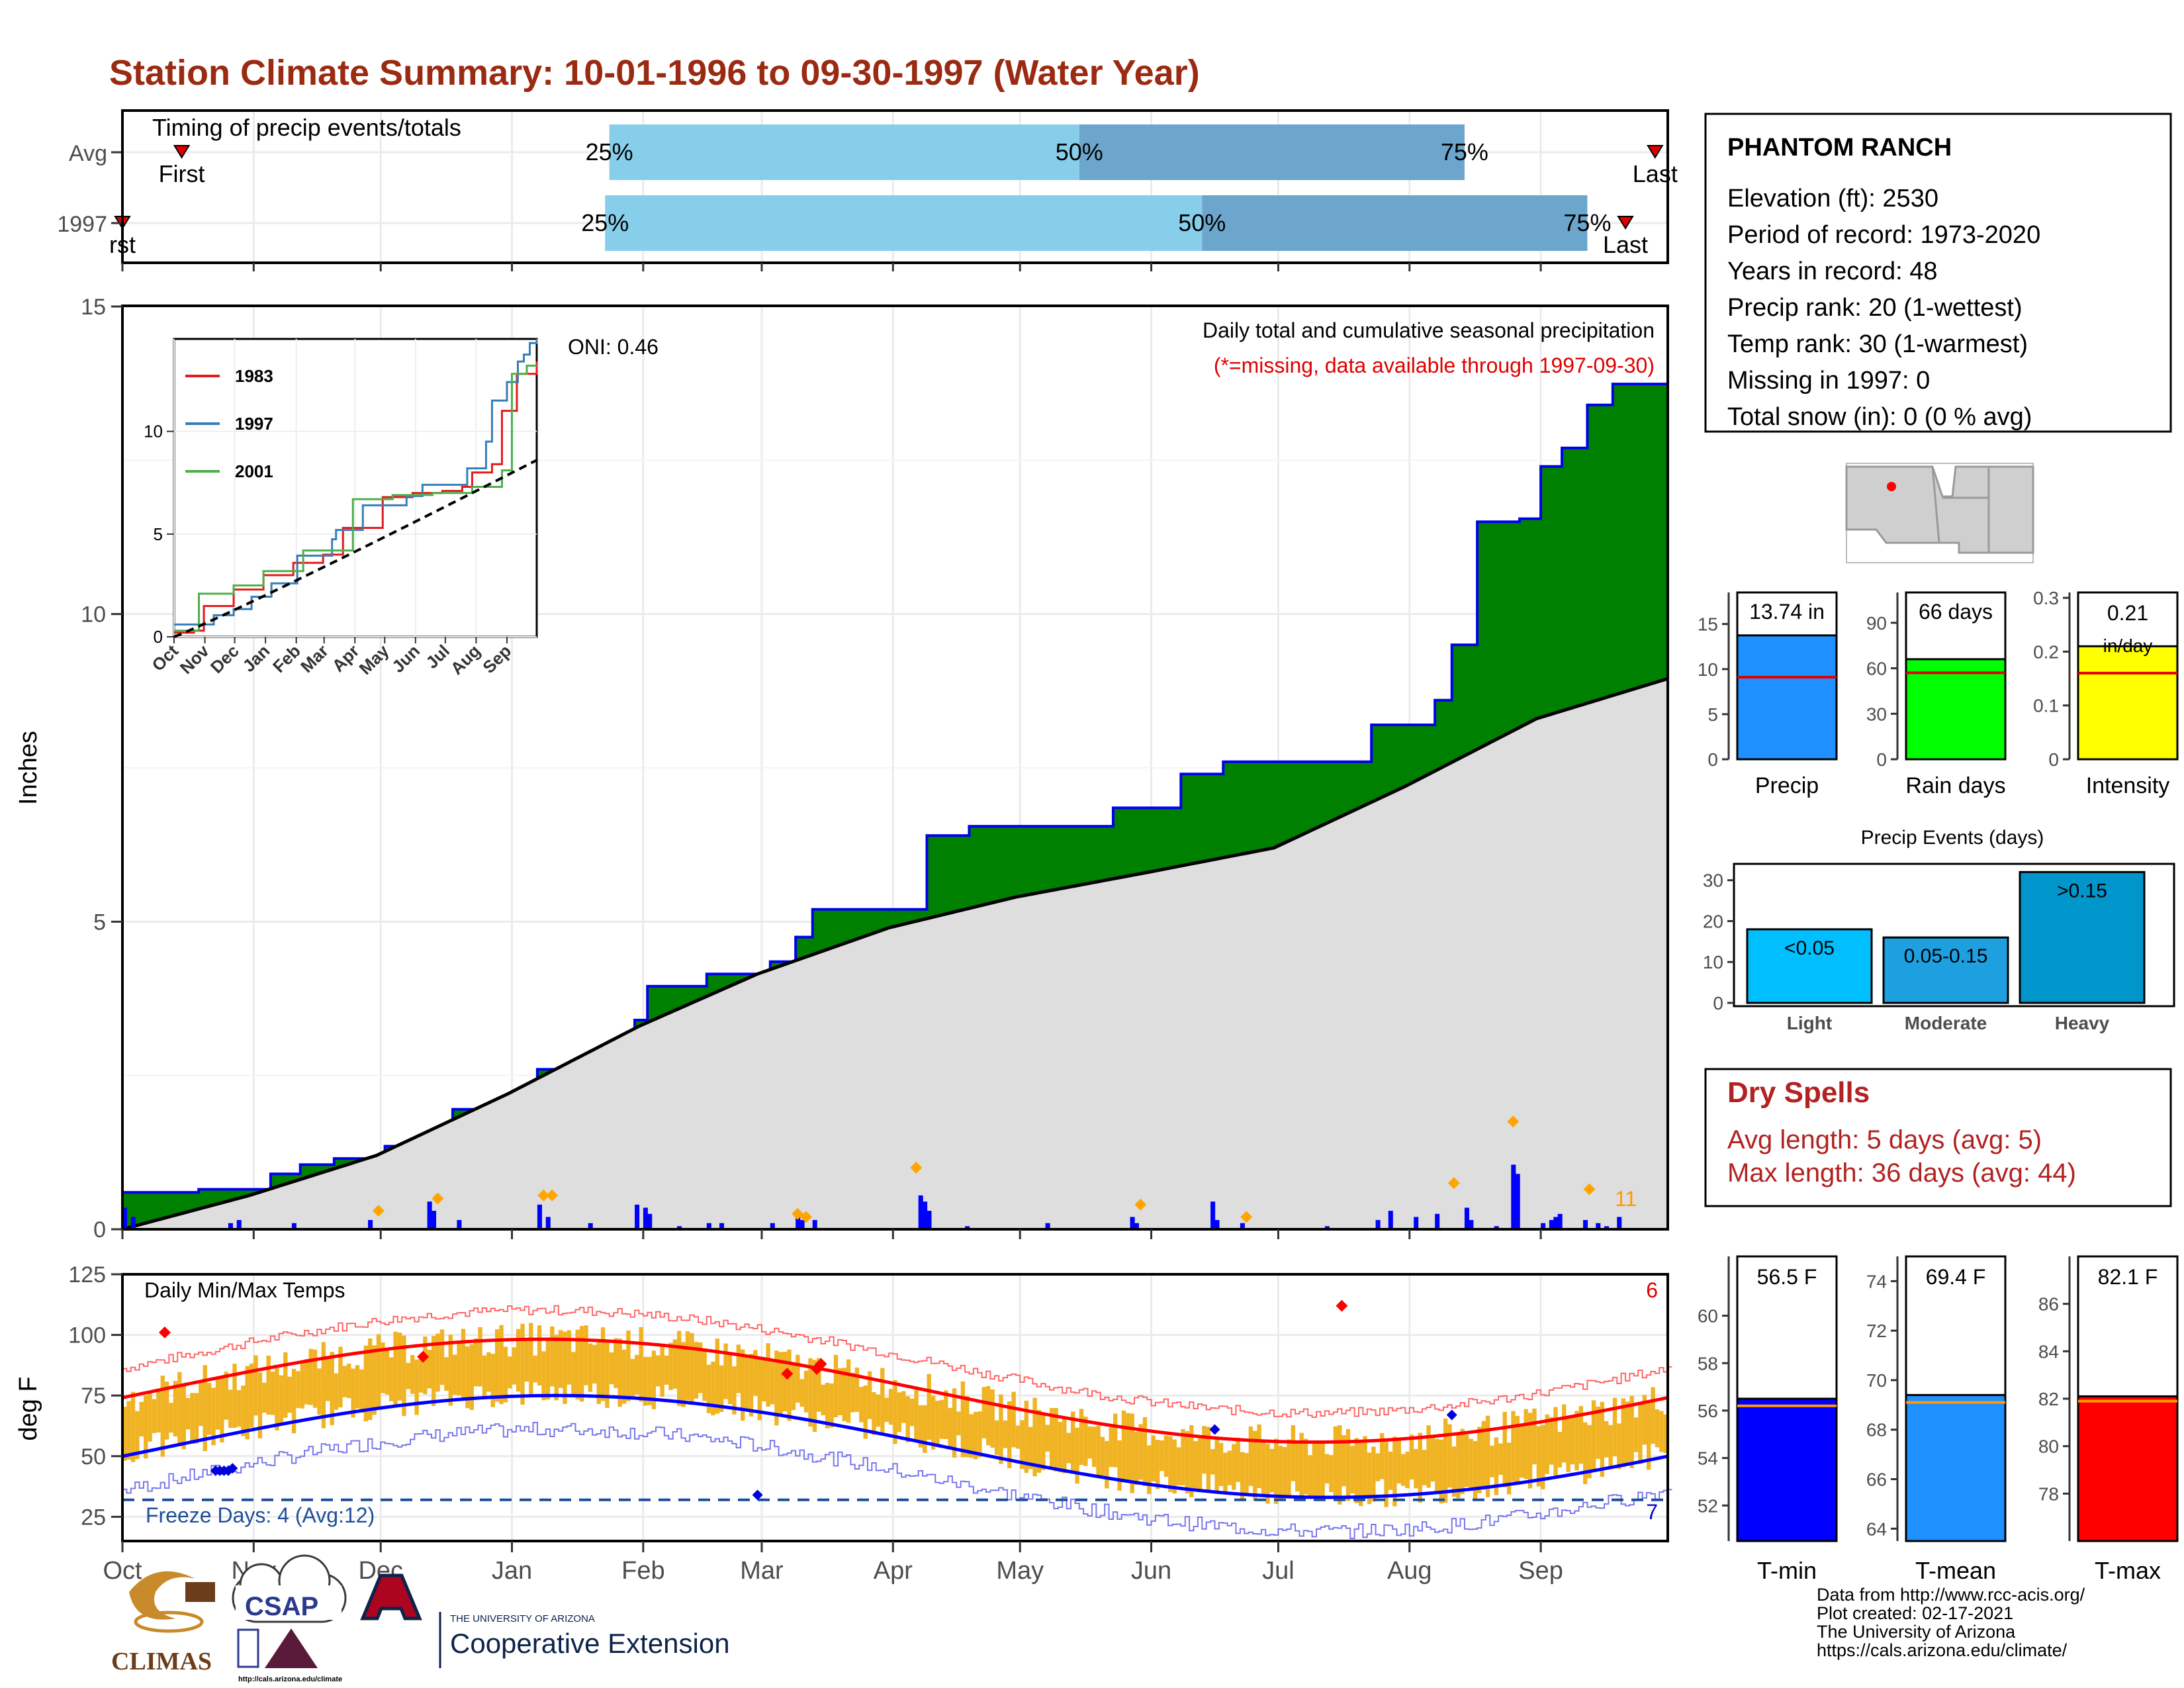  I want to click on freeze-days-label: Freeze Days: 4 (Avg:12), so click(260, 1515).